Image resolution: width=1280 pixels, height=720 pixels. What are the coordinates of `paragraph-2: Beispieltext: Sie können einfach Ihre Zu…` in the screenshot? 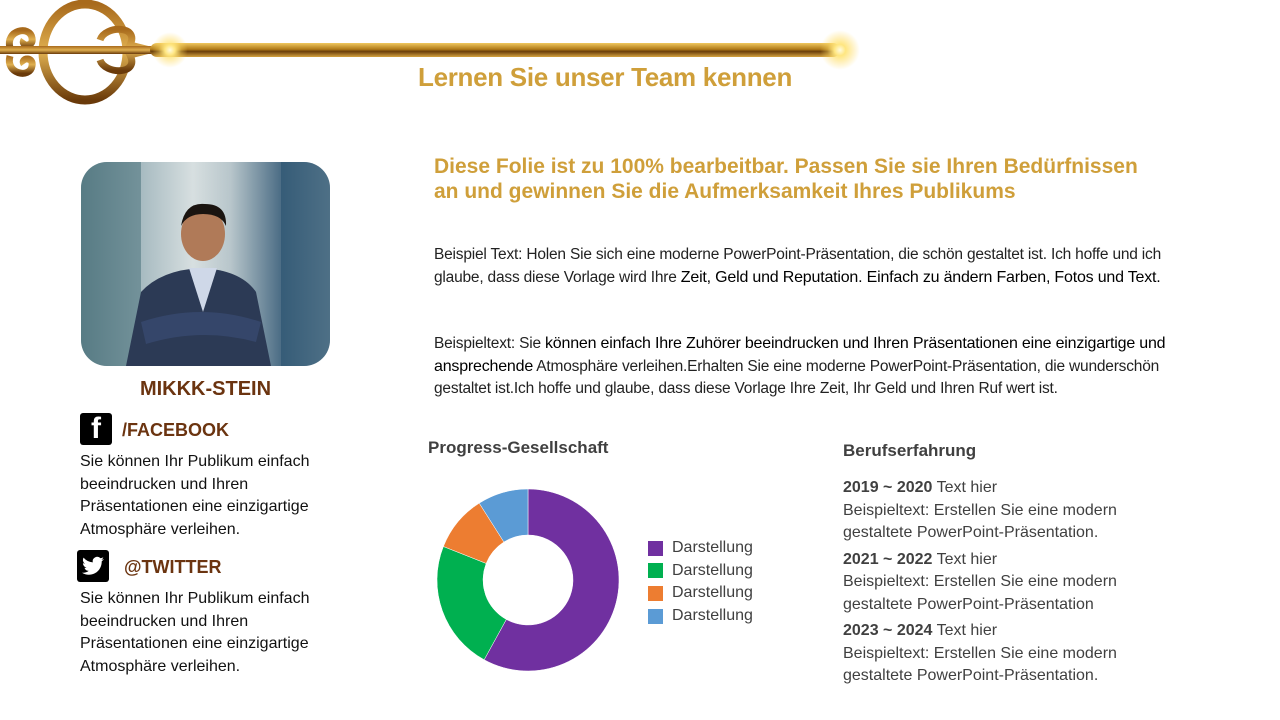 It's located at (809, 367).